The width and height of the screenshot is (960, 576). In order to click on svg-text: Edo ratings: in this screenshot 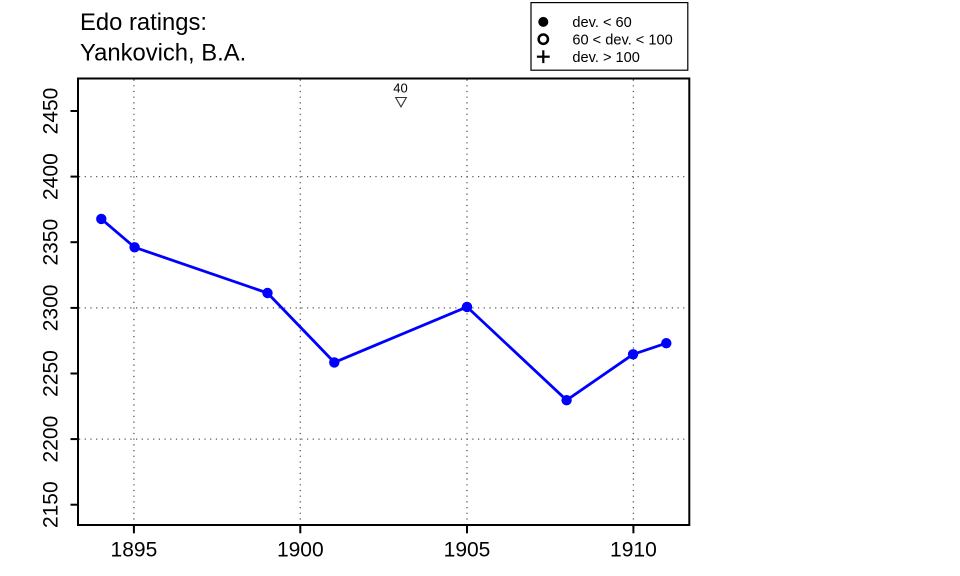, I will do `click(143, 22)`.